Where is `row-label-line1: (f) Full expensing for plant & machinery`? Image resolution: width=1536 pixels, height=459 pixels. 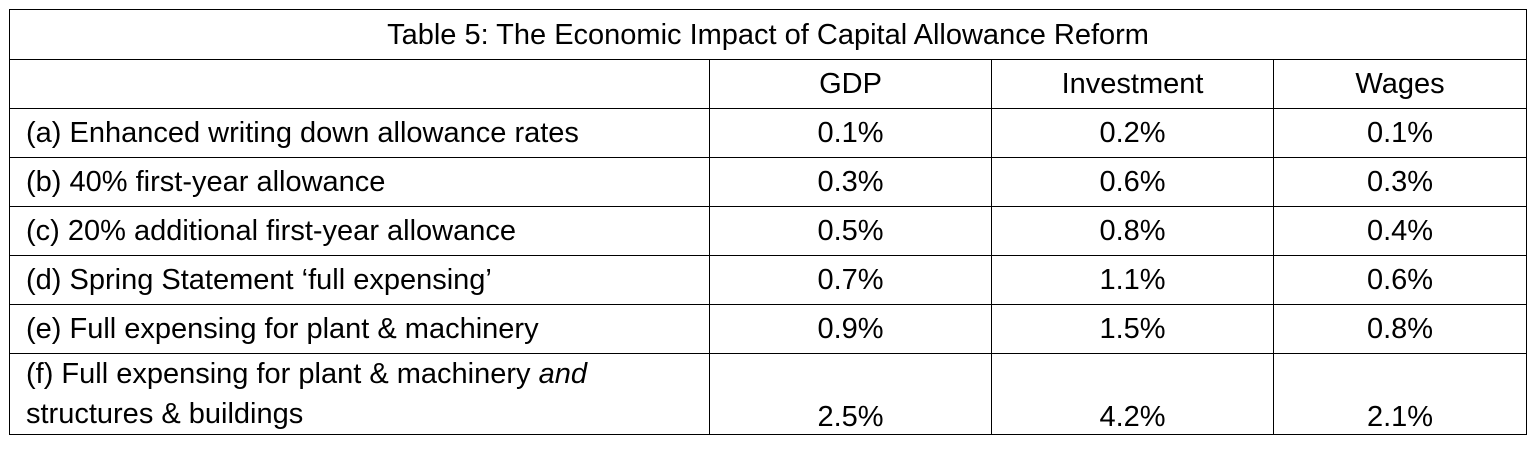 row-label-line1: (f) Full expensing for plant & machinery is located at coordinates (282, 374).